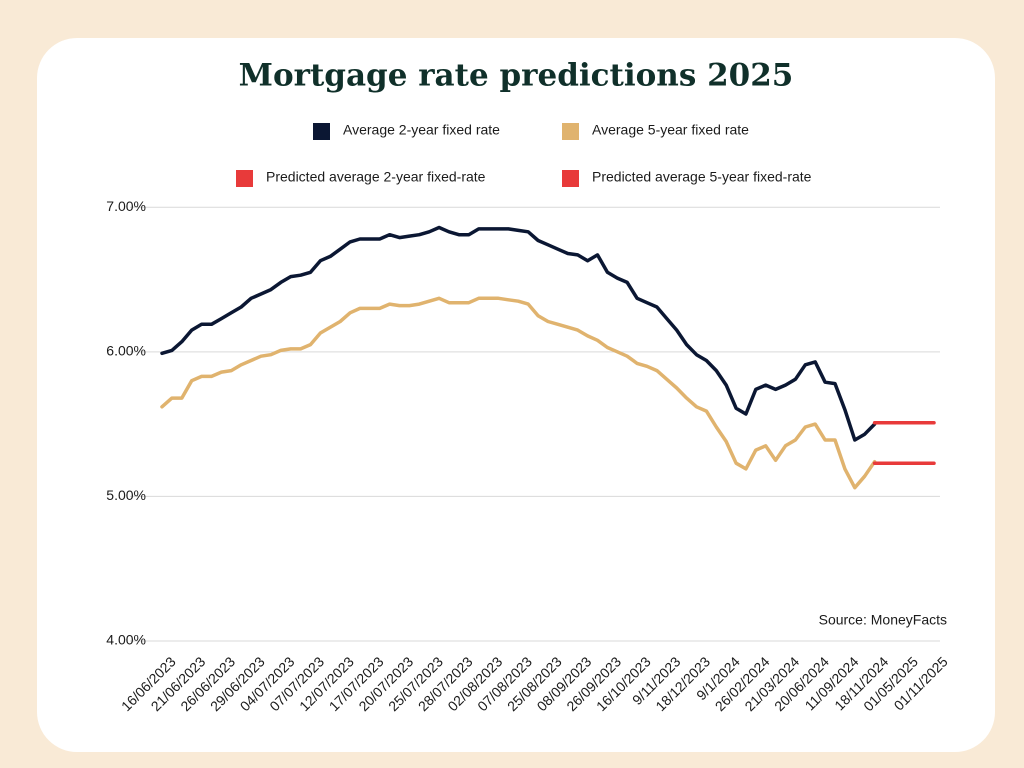 Image resolution: width=1024 pixels, height=768 pixels. I want to click on legend-label: Average 2-year fixed rate, so click(421, 130).